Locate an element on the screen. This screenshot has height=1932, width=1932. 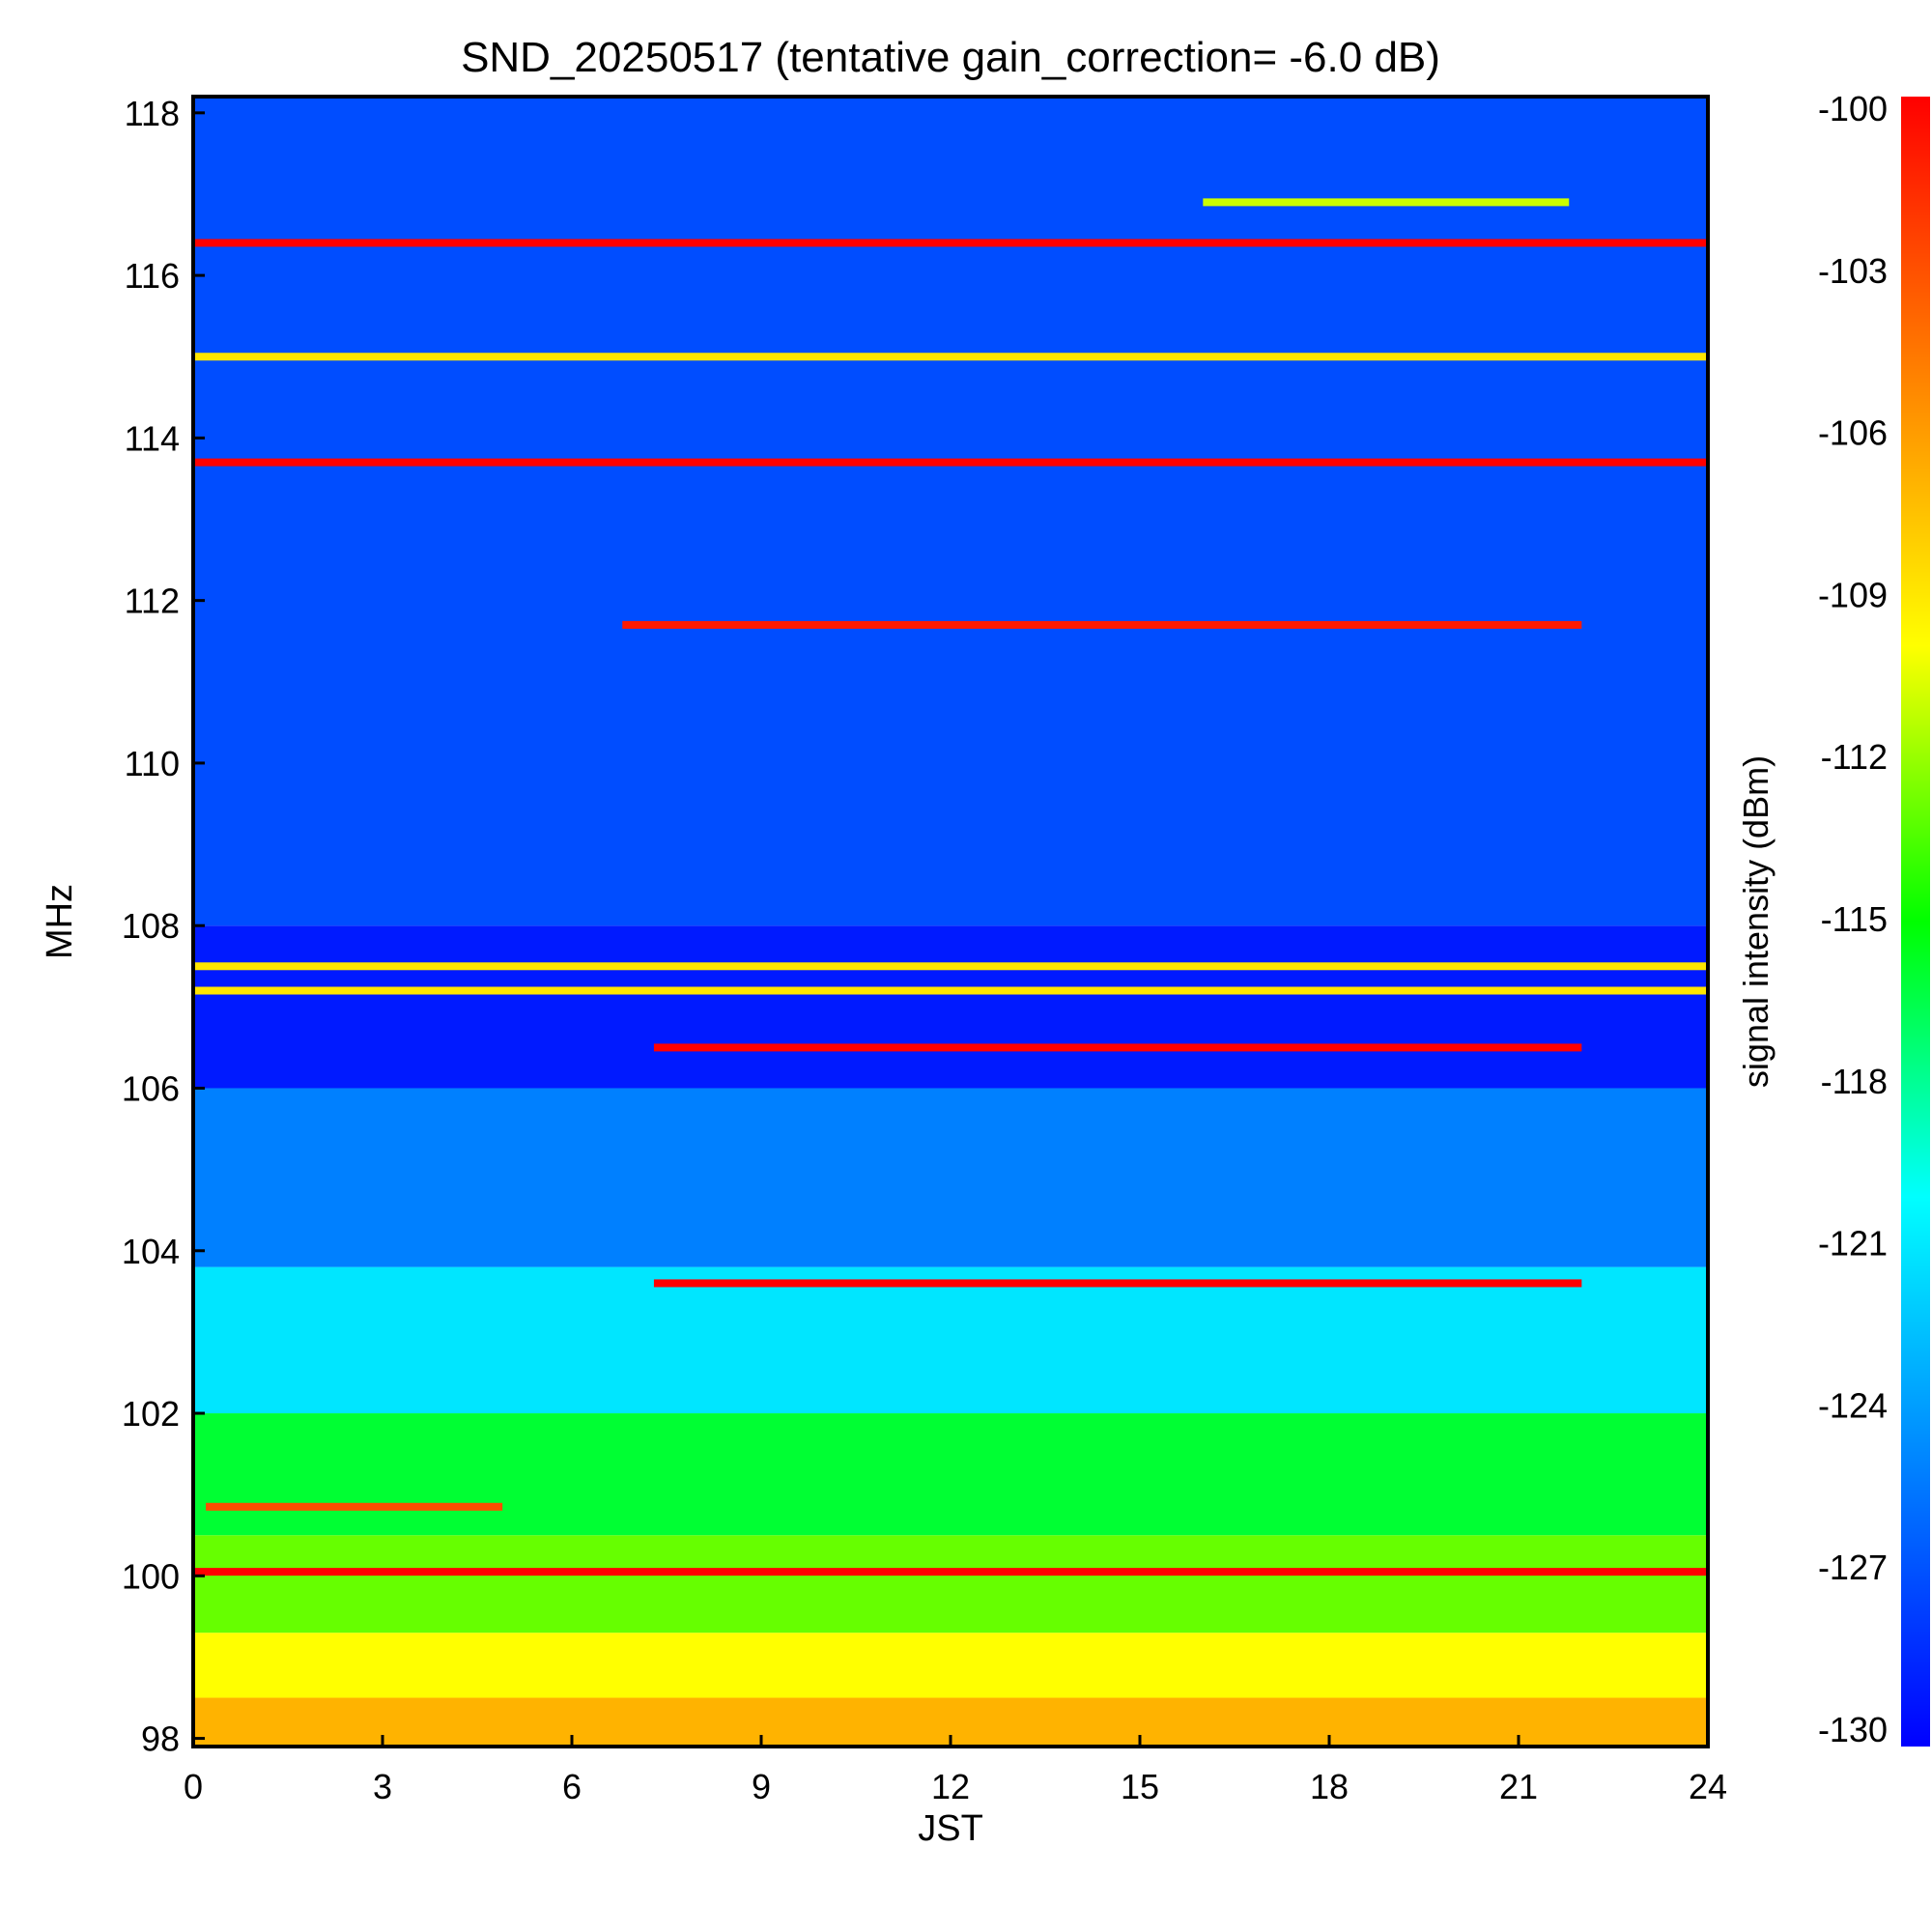
x-tick-label: 9 is located at coordinates (761, 1786).